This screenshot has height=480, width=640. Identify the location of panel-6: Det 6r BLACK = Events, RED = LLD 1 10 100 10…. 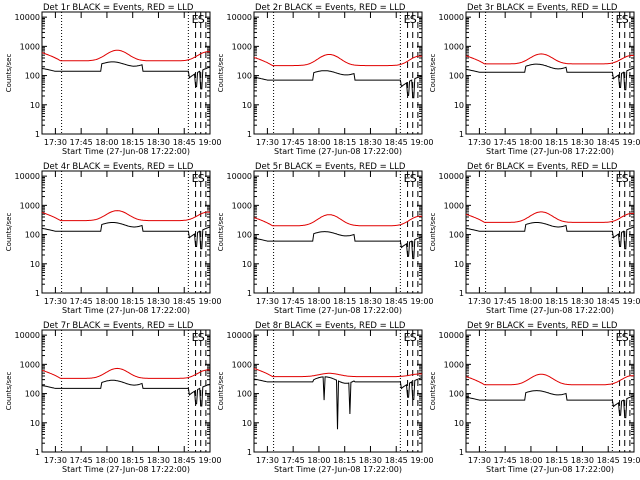
(534, 238).